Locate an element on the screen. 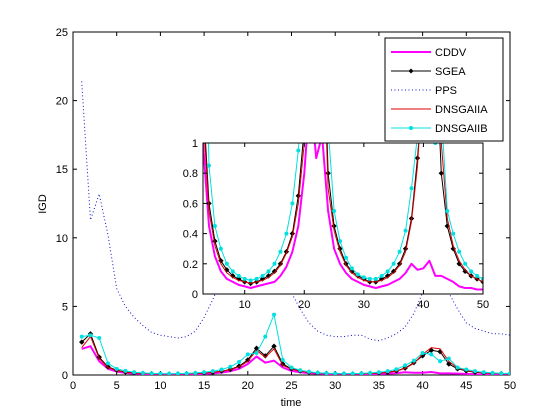 The height and width of the screenshot is (420, 560). main-ytick-label: 0 is located at coordinates (65, 376).